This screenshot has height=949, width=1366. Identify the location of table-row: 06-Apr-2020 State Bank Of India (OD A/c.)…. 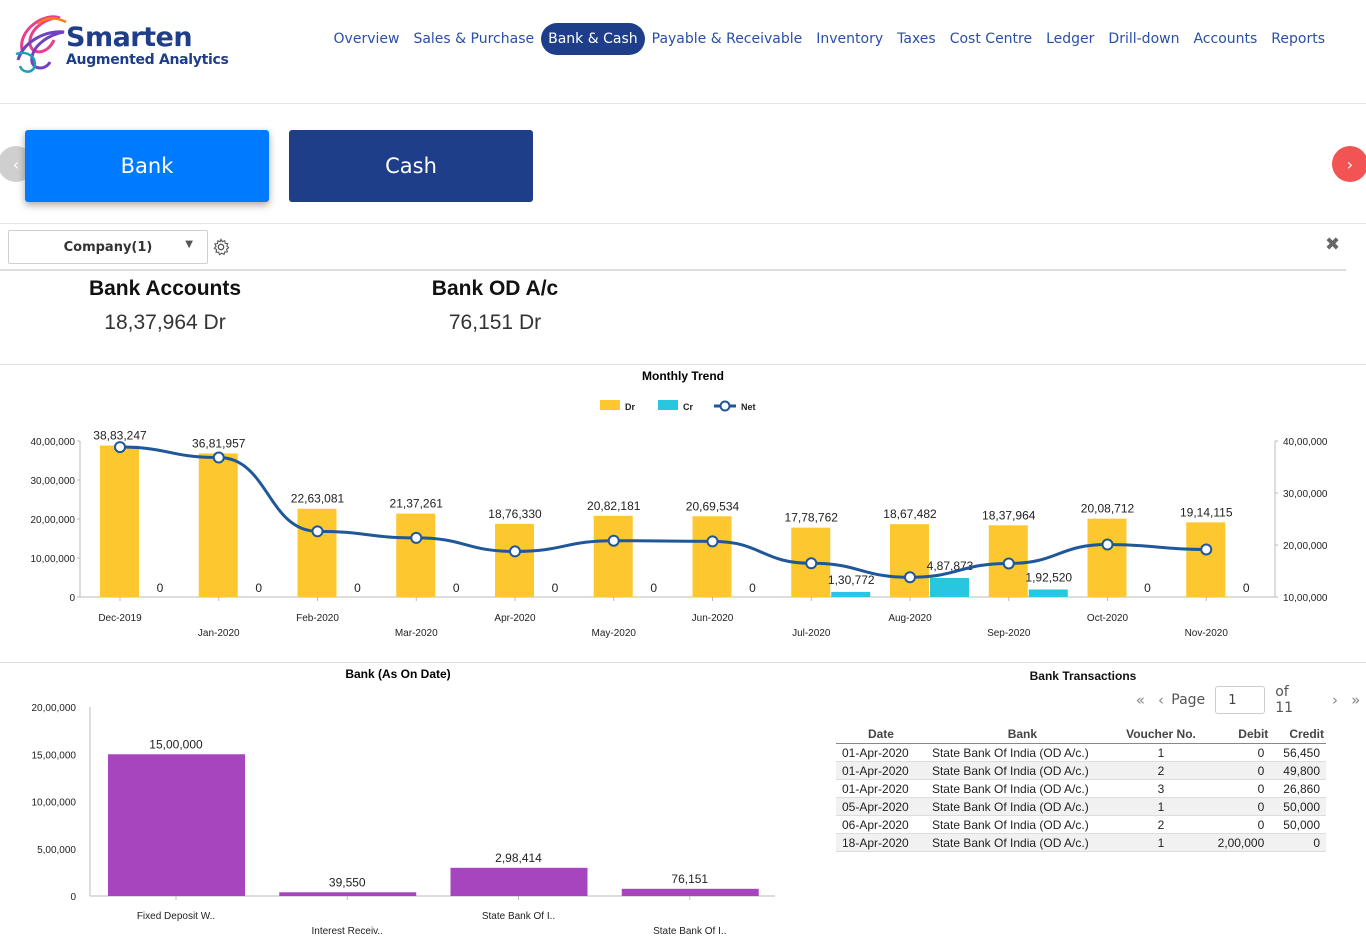
(1081, 825).